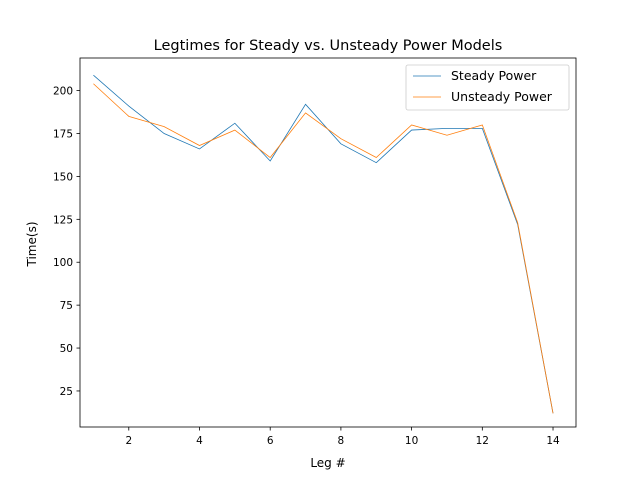  I want to click on y-tick-label: 200, so click(63, 92).